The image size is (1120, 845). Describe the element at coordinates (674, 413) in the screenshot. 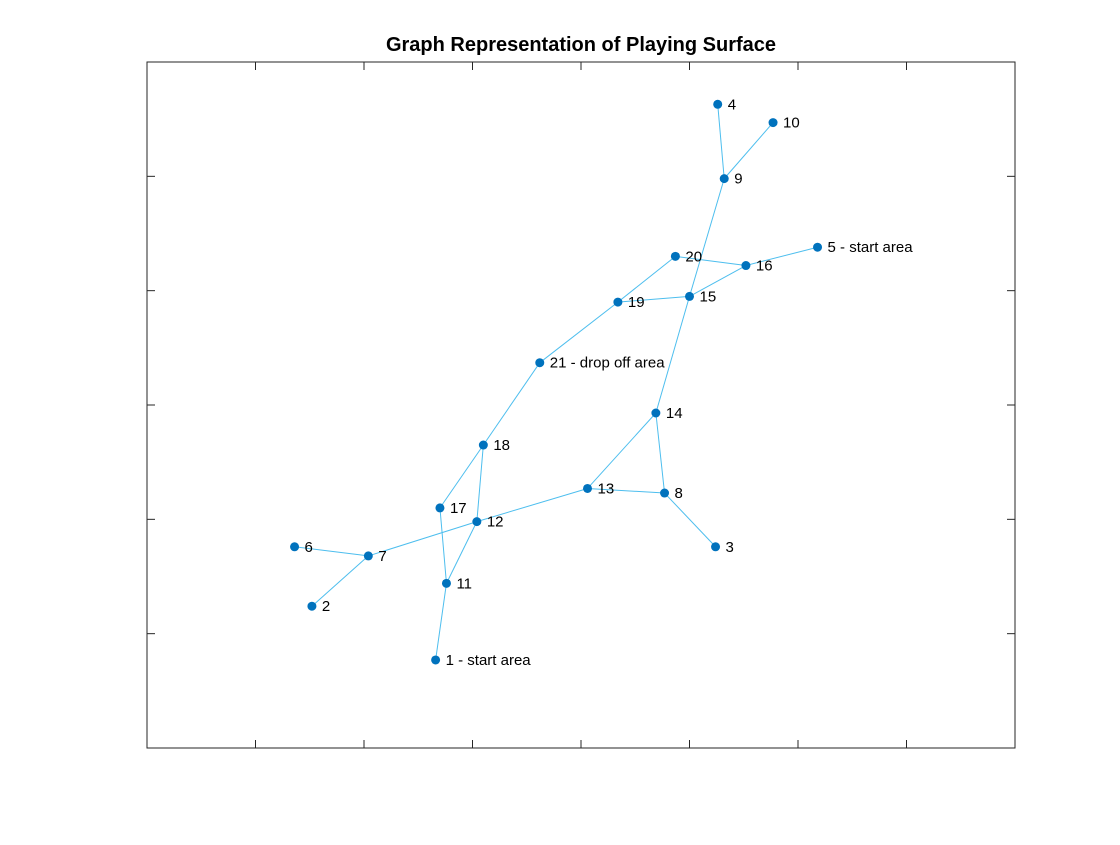

I see `node-label: 14` at that location.